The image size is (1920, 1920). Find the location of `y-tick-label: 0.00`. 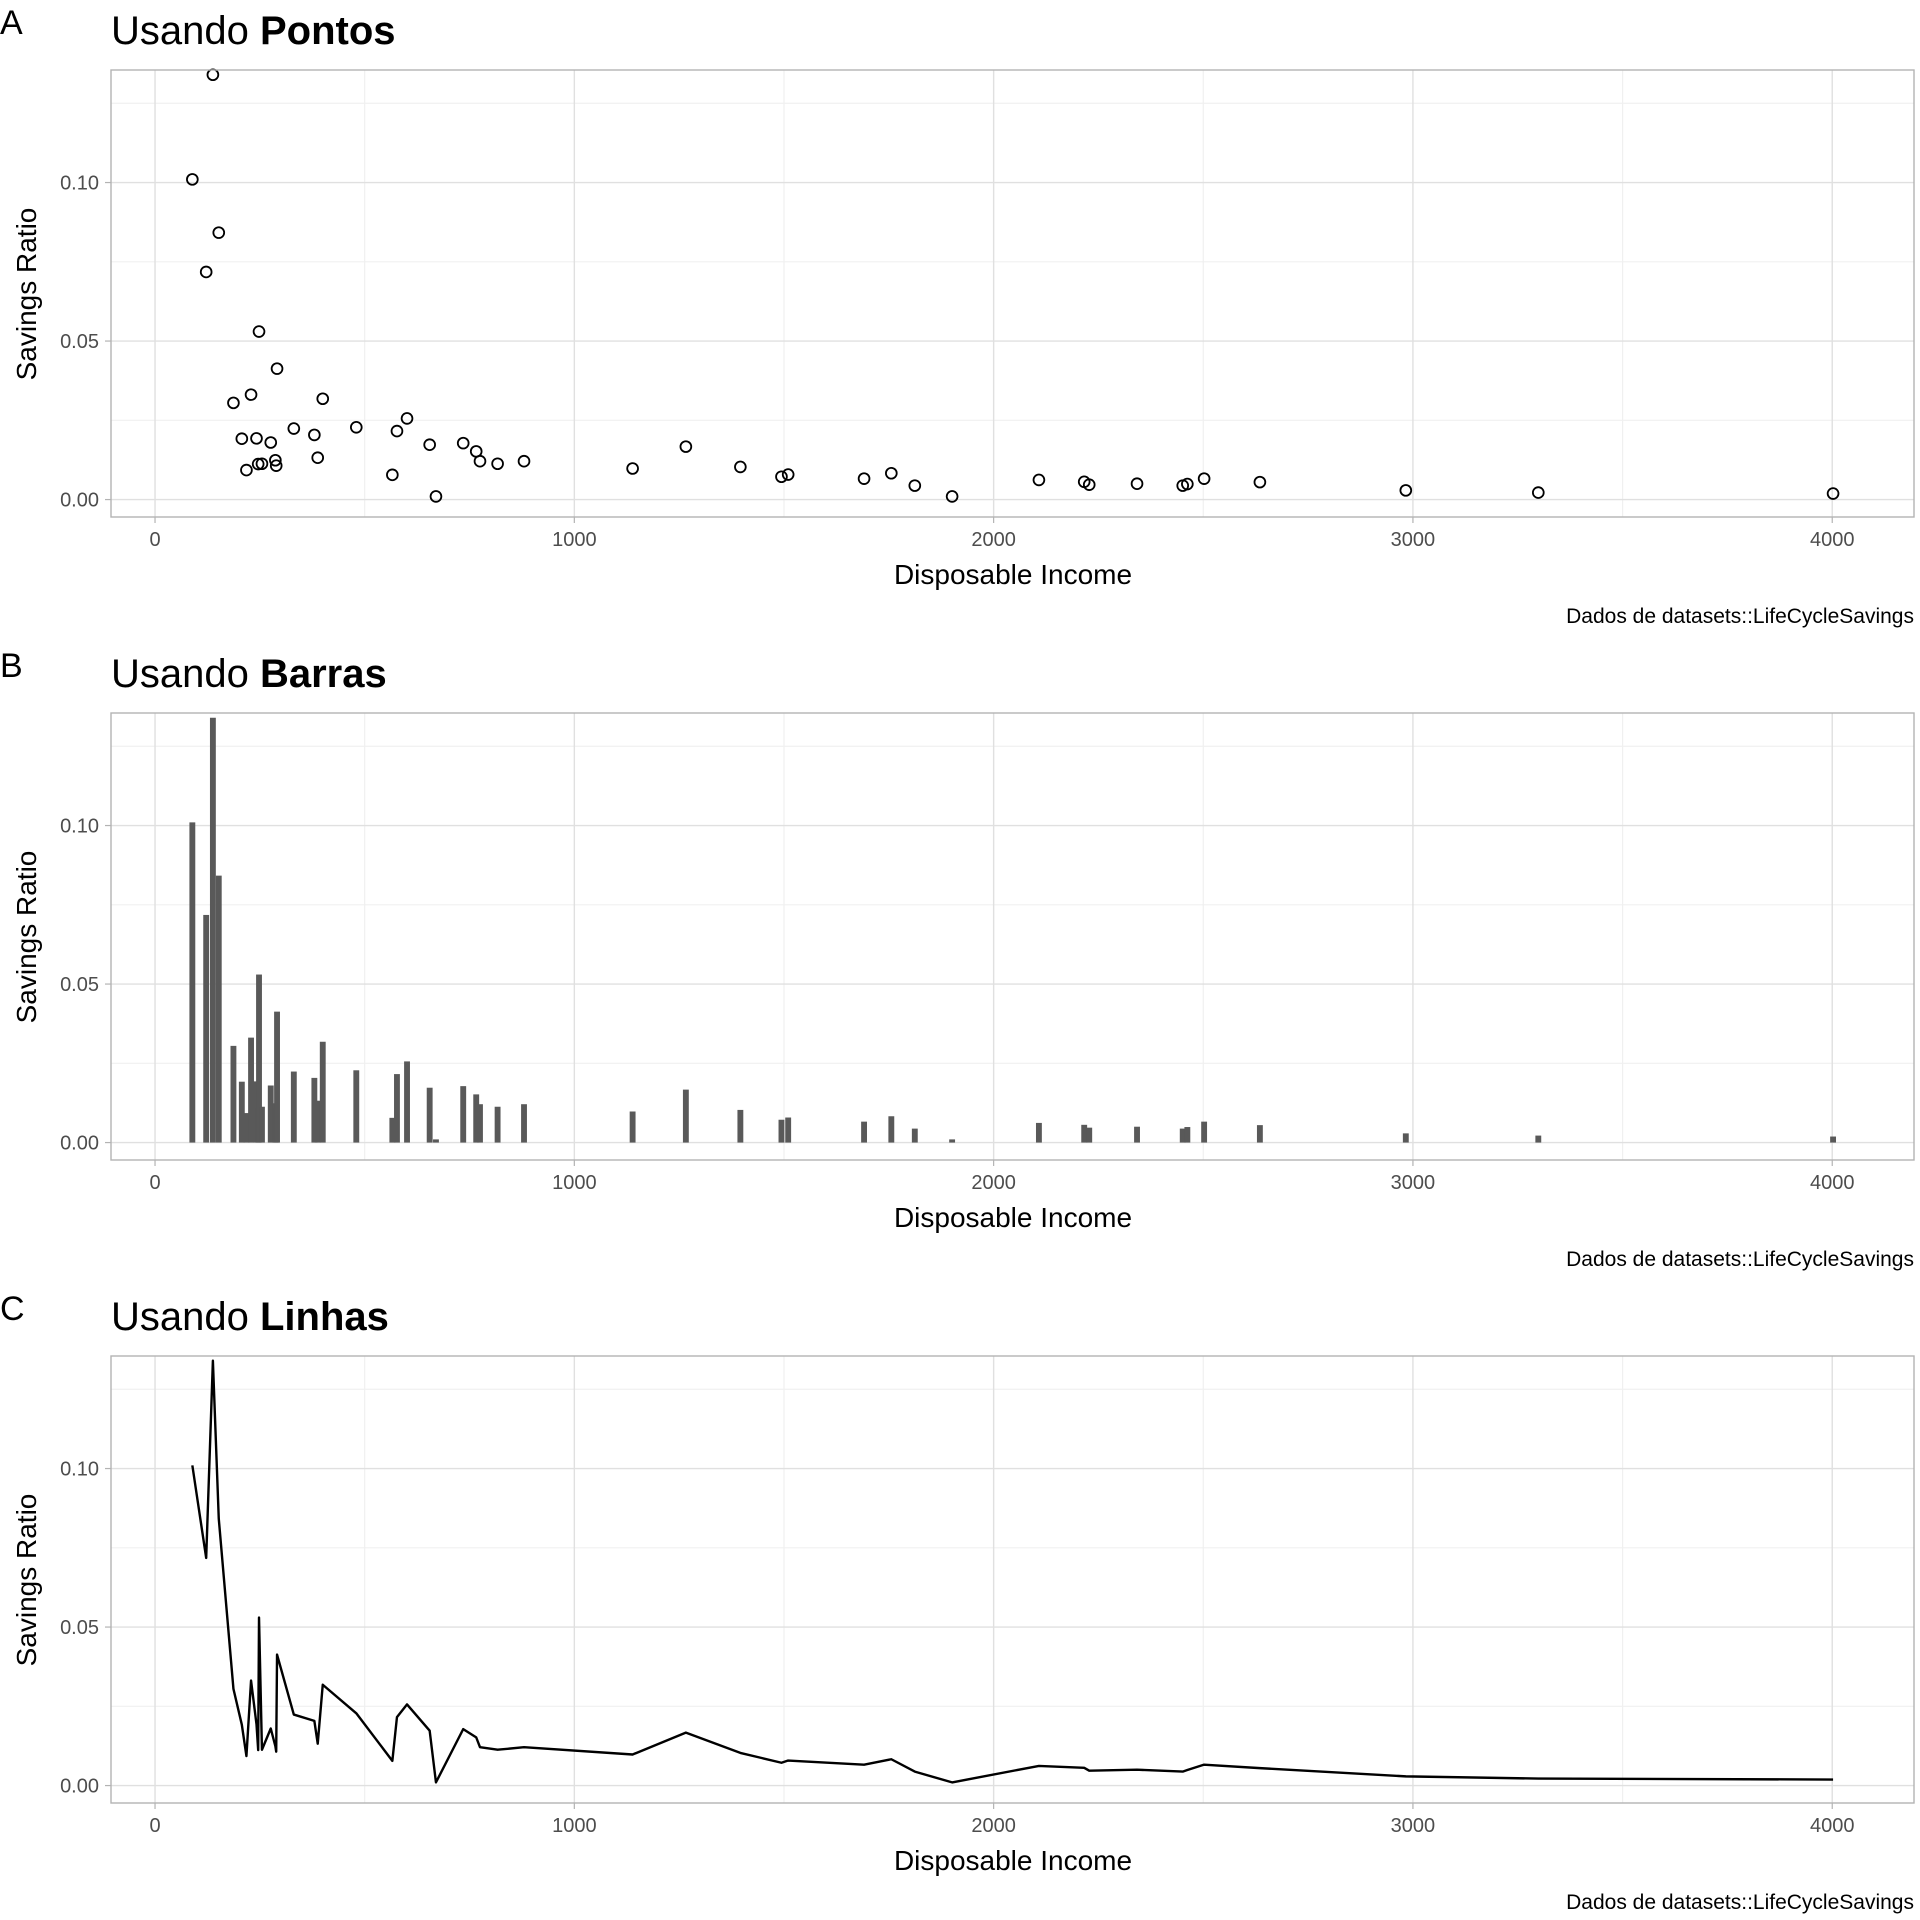

y-tick-label: 0.00 is located at coordinates (79, 501).